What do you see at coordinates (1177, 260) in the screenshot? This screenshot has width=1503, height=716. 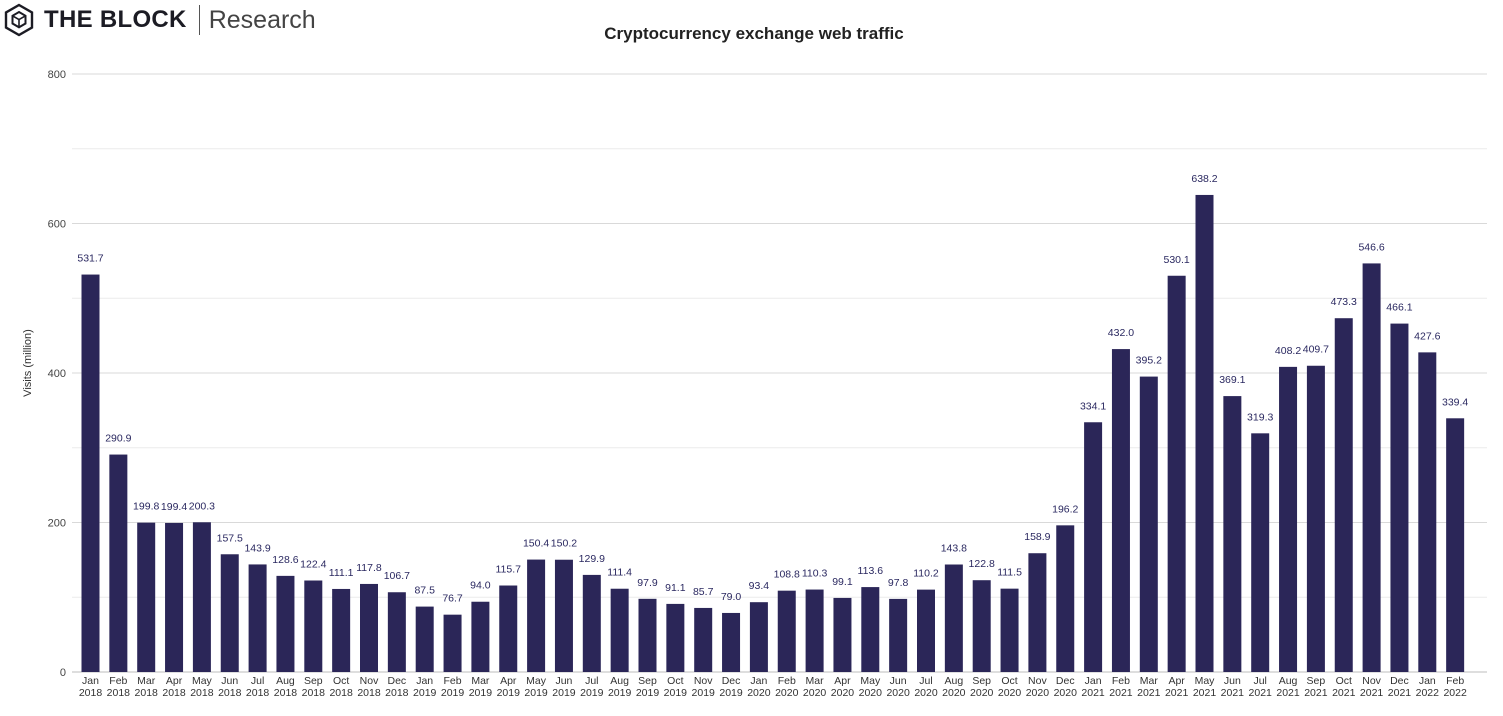 I see `data-label: 530.1` at bounding box center [1177, 260].